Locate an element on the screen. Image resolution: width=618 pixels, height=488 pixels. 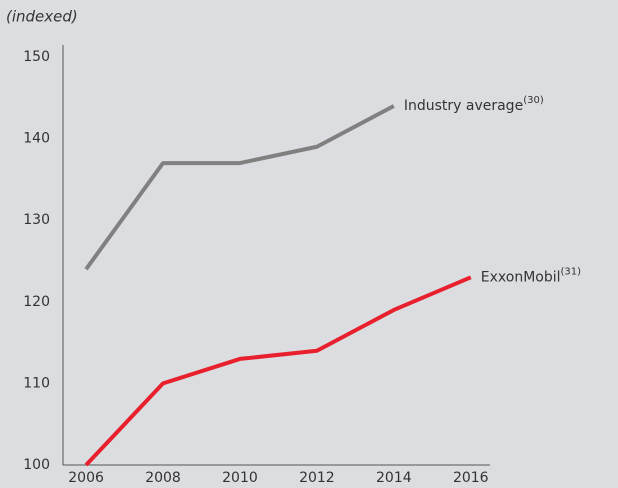
series-label: Industry average(30) is located at coordinates (474, 104).